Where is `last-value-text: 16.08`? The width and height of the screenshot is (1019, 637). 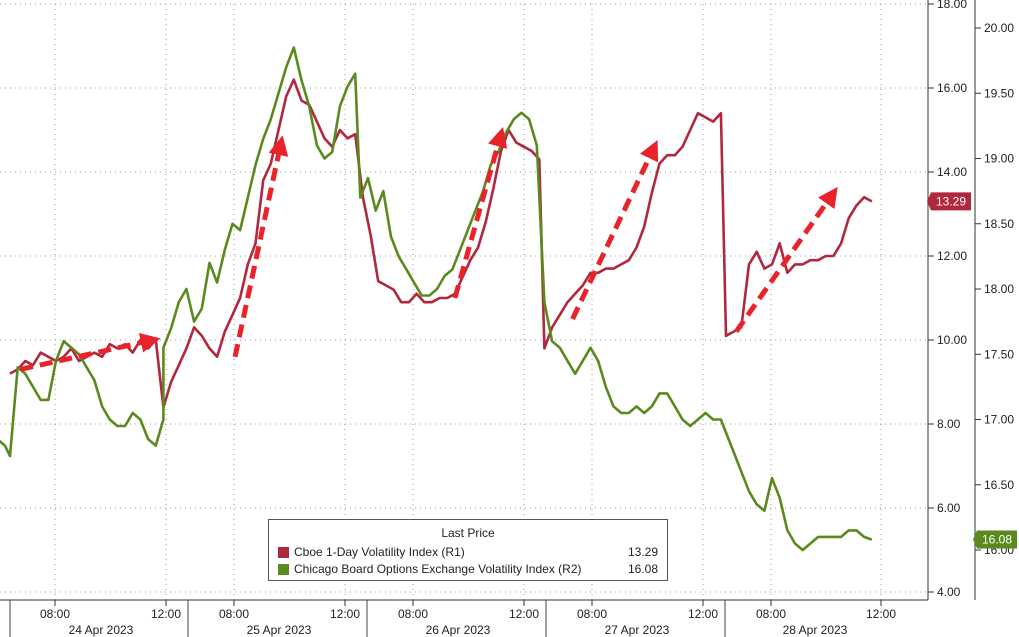
last-value-text: 16.08 is located at coordinates (997, 540).